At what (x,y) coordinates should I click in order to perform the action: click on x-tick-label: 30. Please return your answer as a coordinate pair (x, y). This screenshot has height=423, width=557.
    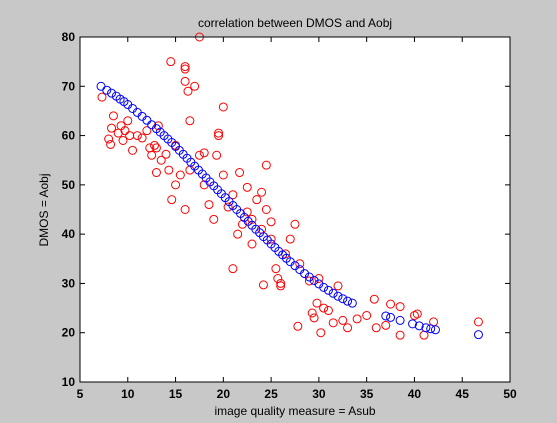
    Looking at the image, I should click on (319, 394).